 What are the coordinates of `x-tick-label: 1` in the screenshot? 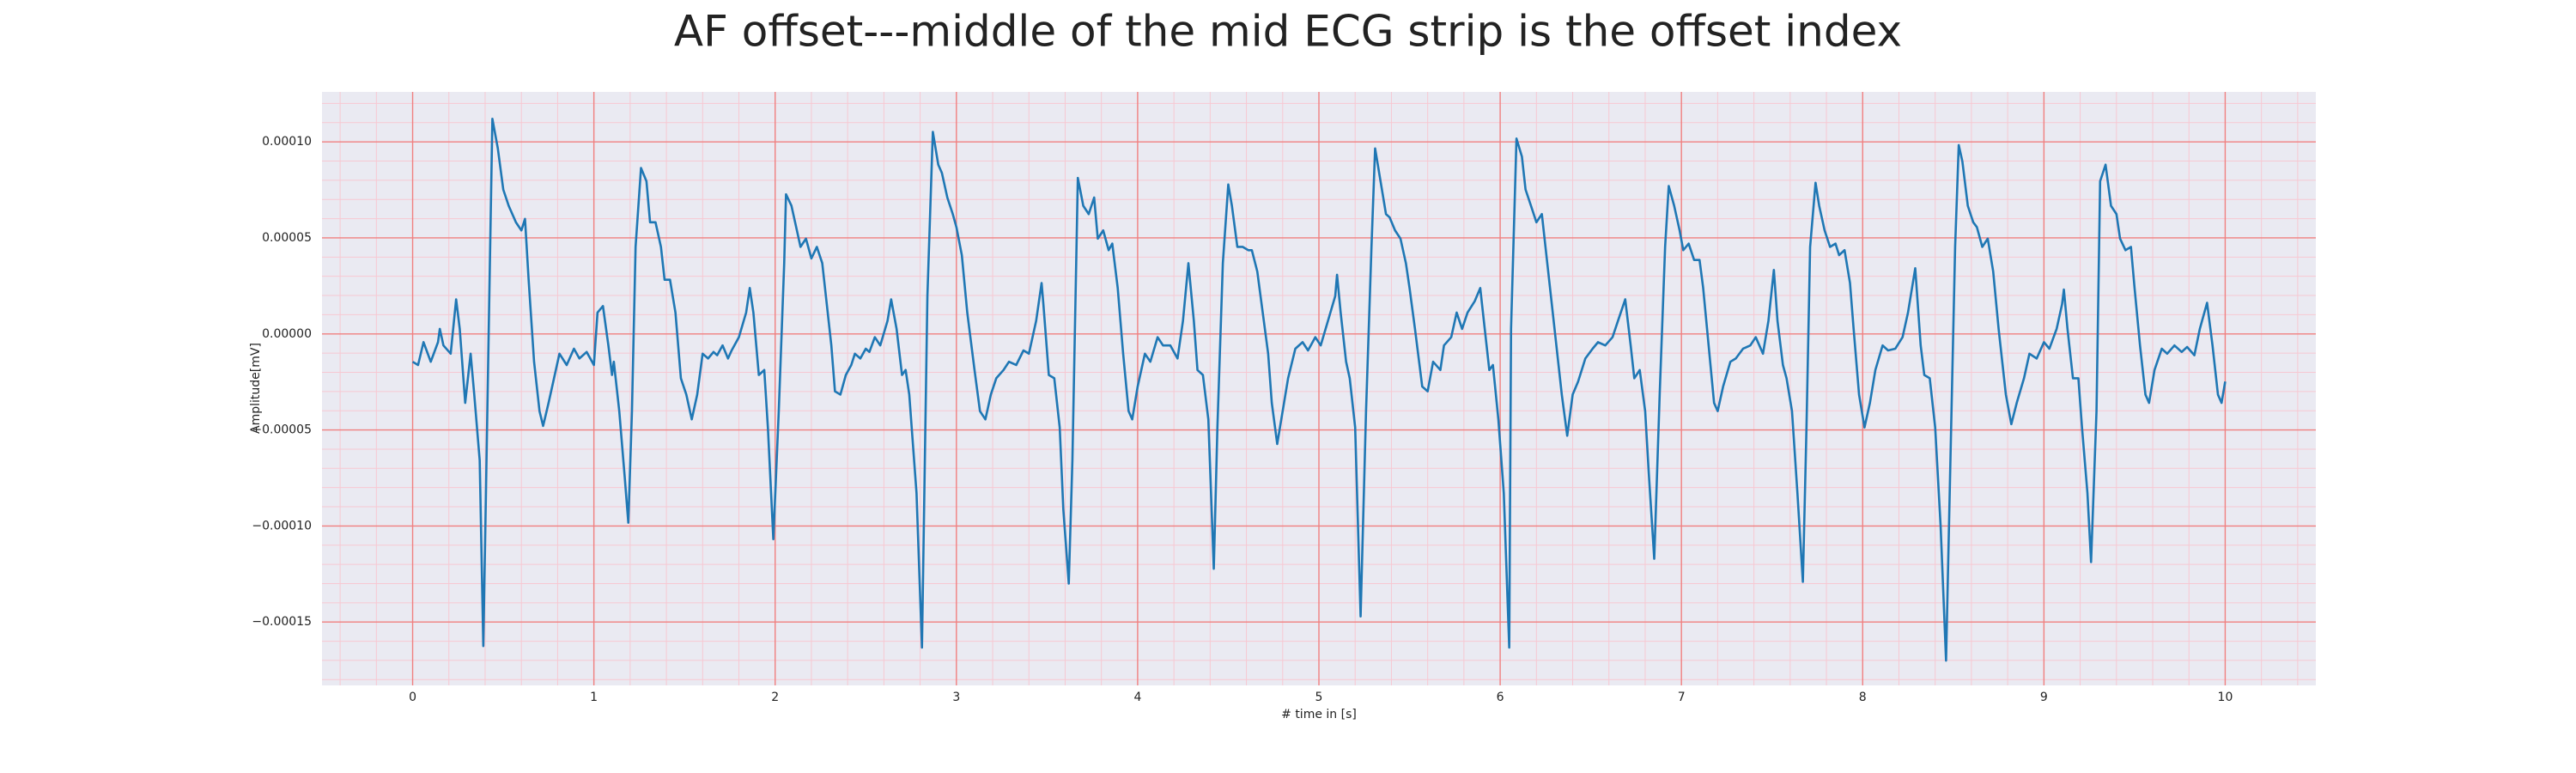 It's located at (594, 697).